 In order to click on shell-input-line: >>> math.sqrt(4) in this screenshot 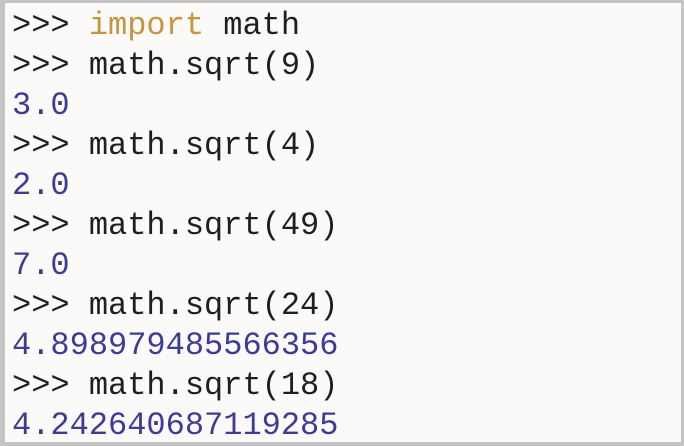, I will do `click(346, 146)`.